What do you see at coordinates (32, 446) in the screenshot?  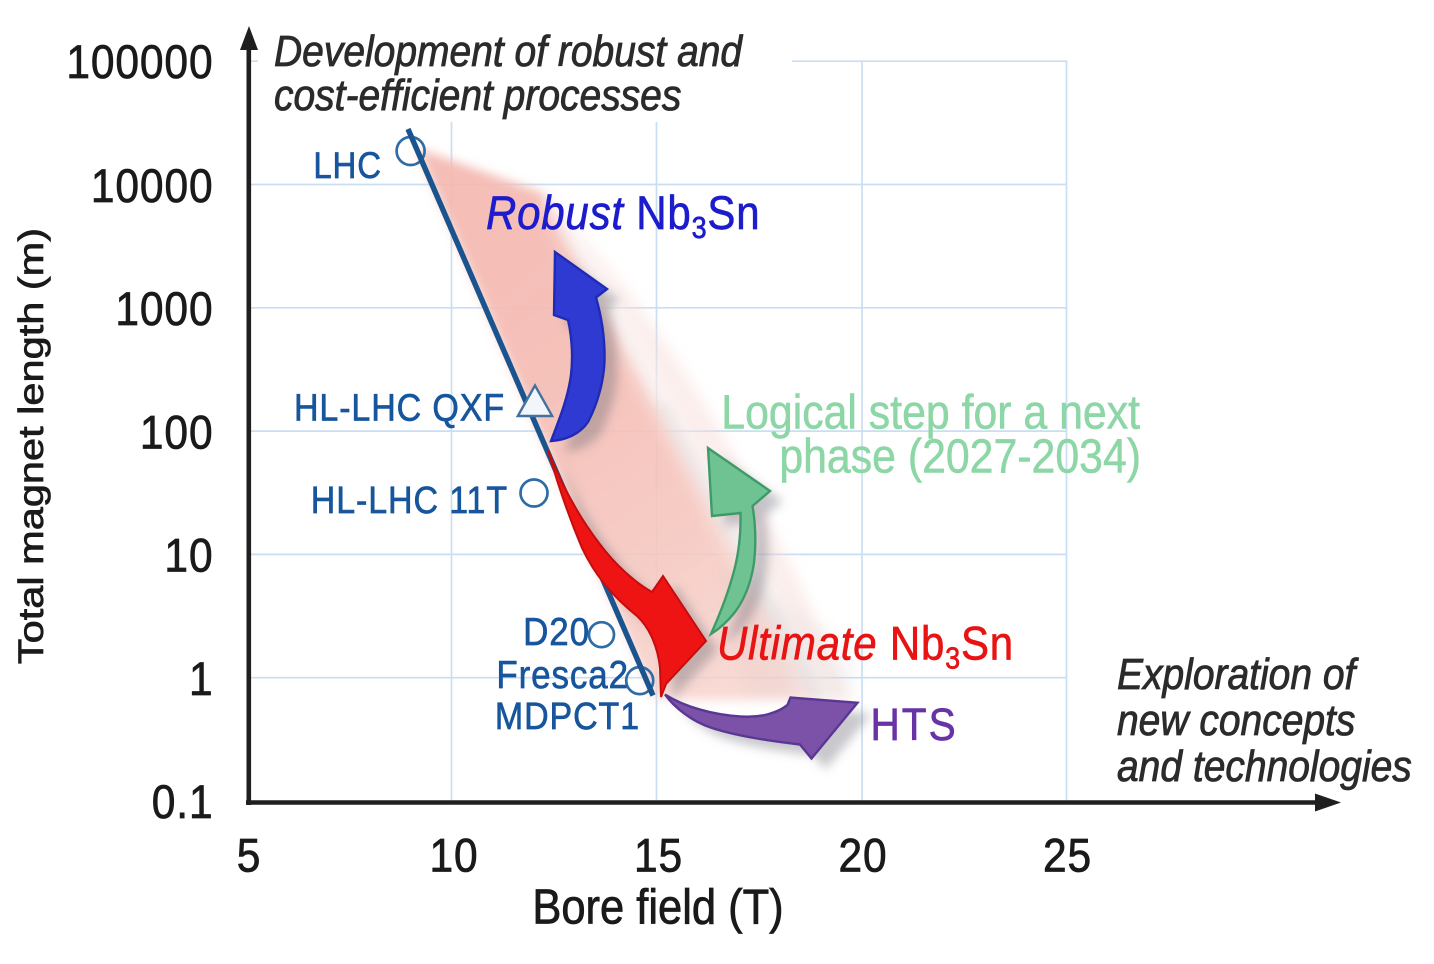 I see `svg-text: Total magnet length (m)` at bounding box center [32, 446].